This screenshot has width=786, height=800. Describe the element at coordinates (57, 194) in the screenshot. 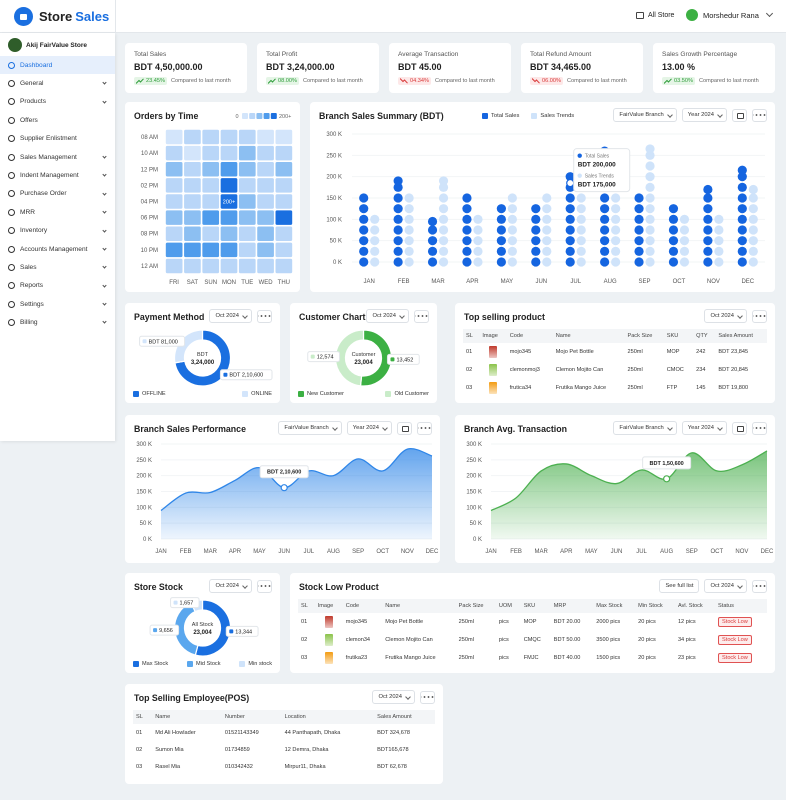

I see `menu-item: Purchase Order` at that location.